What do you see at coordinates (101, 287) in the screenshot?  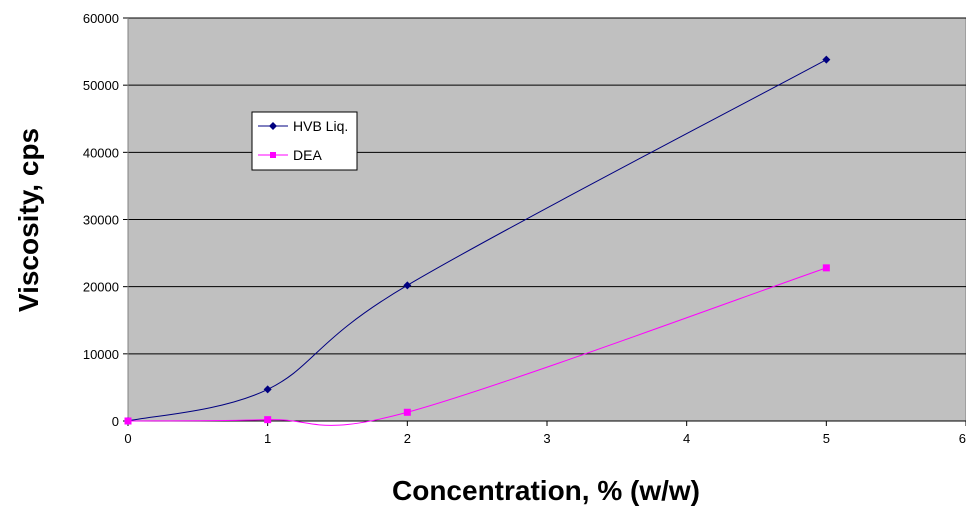 I see `y-tick-label: 20000` at bounding box center [101, 287].